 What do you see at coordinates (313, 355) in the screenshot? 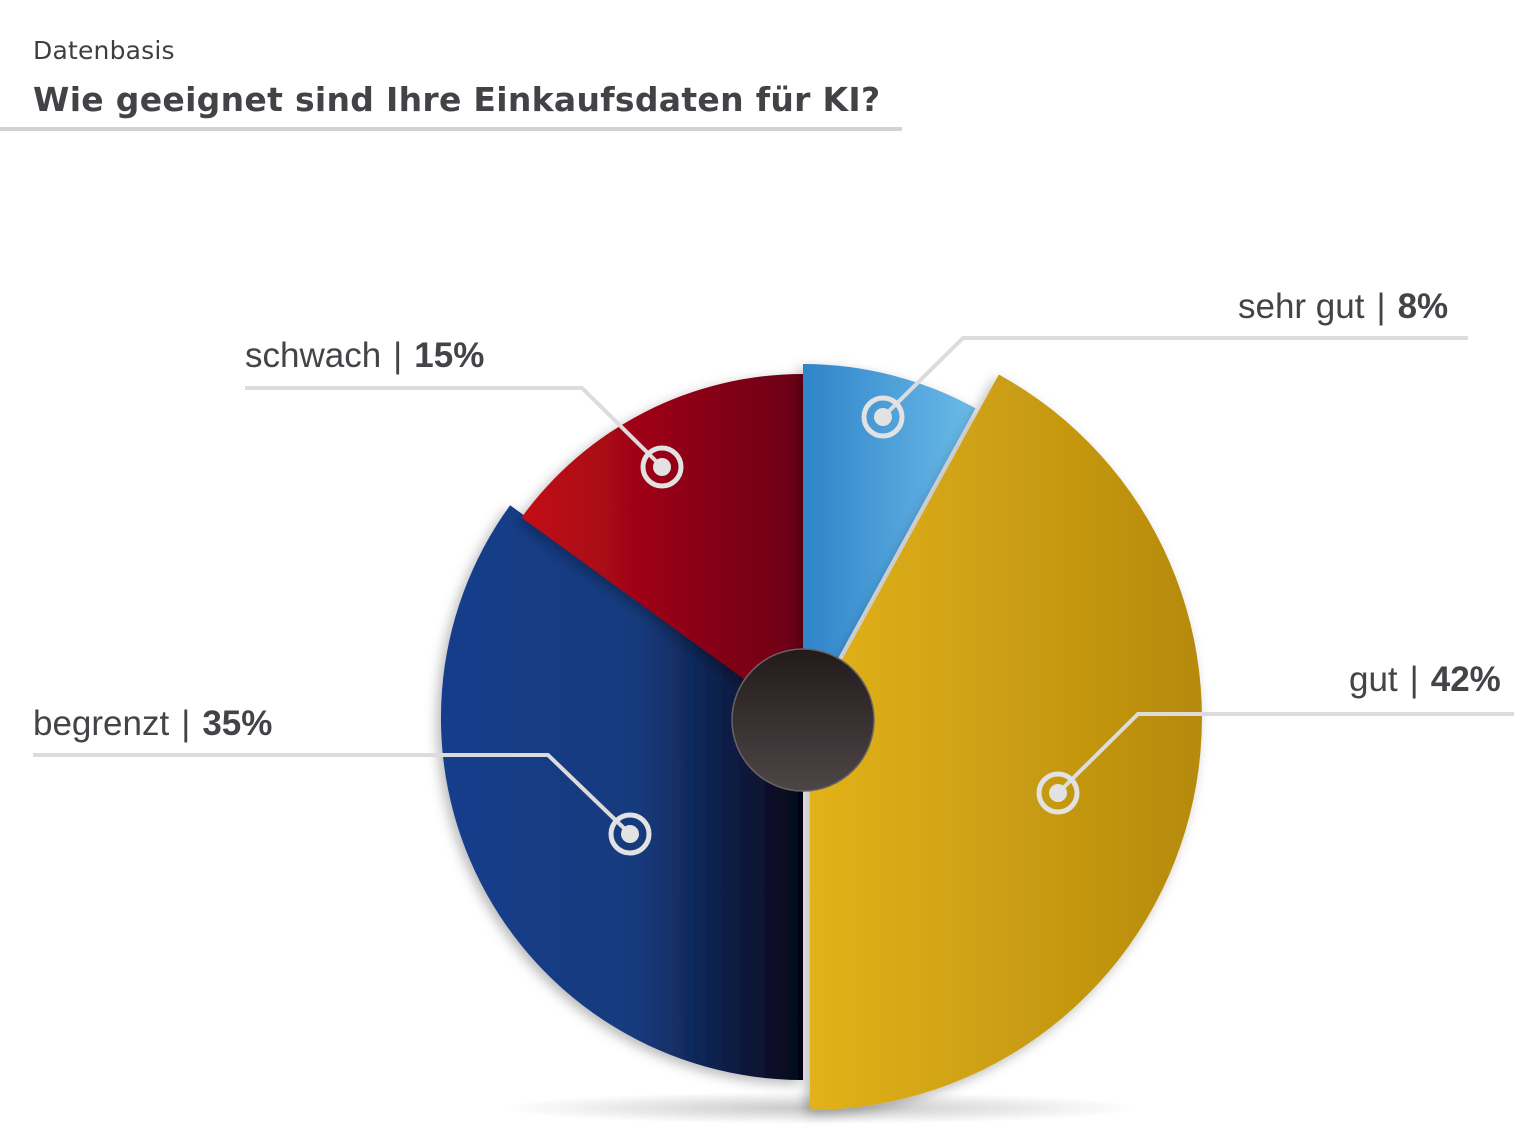
I see `label-category: schwach` at bounding box center [313, 355].